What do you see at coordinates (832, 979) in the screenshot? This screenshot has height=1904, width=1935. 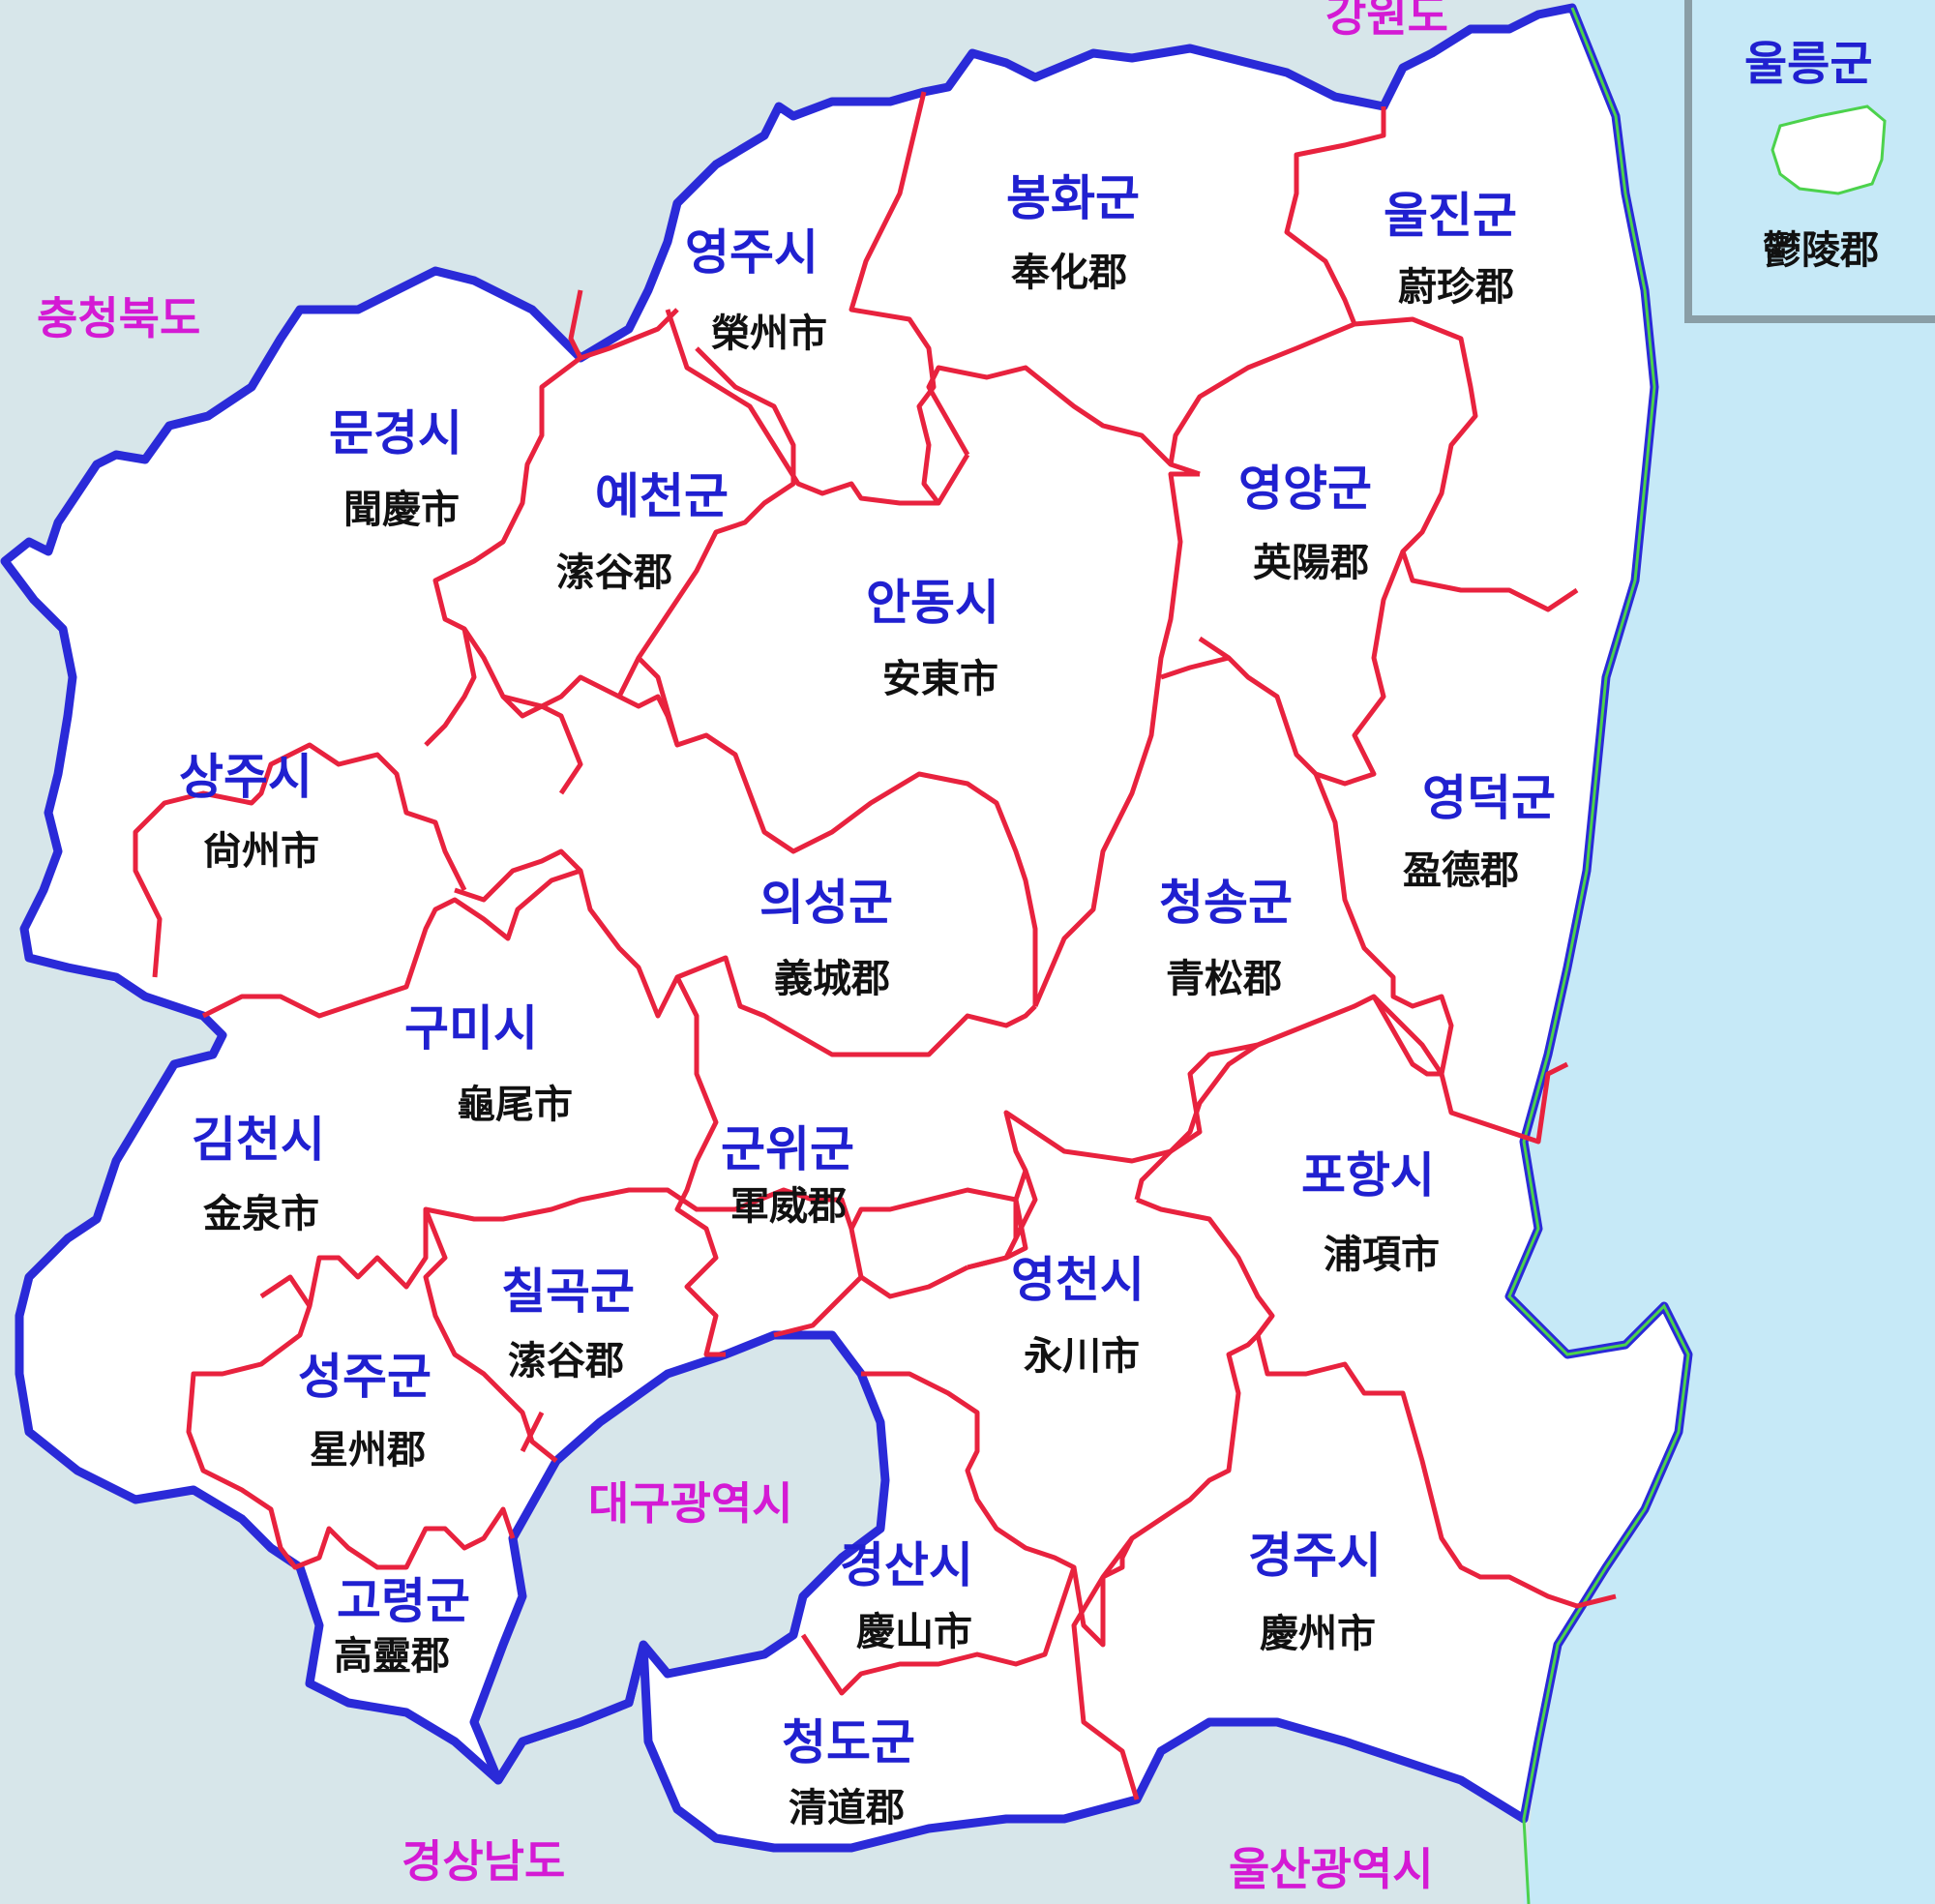 I see `region-hanja-uiseong: 義城郡` at bounding box center [832, 979].